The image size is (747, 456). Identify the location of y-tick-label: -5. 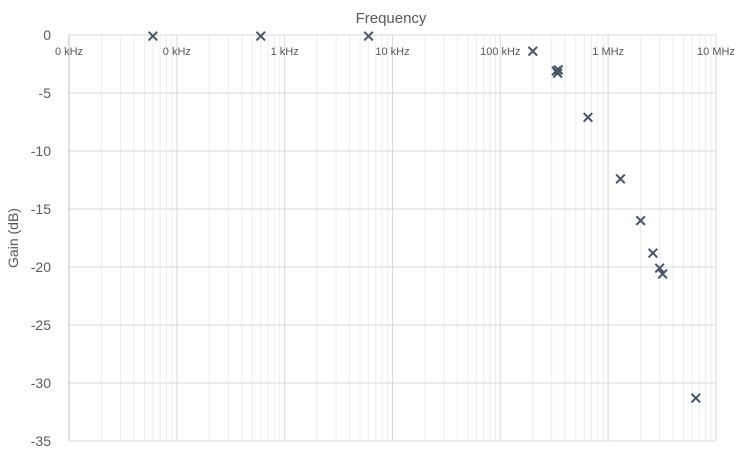
(45, 93).